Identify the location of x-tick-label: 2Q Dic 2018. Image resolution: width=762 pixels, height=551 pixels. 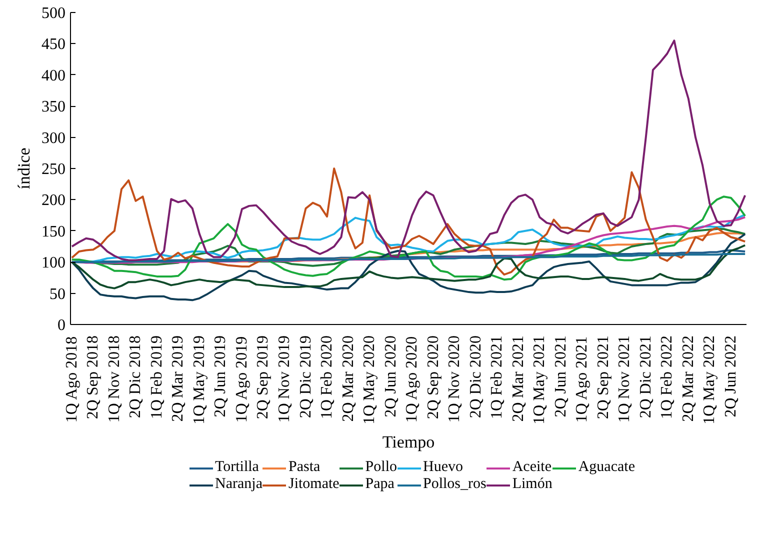
(135, 377).